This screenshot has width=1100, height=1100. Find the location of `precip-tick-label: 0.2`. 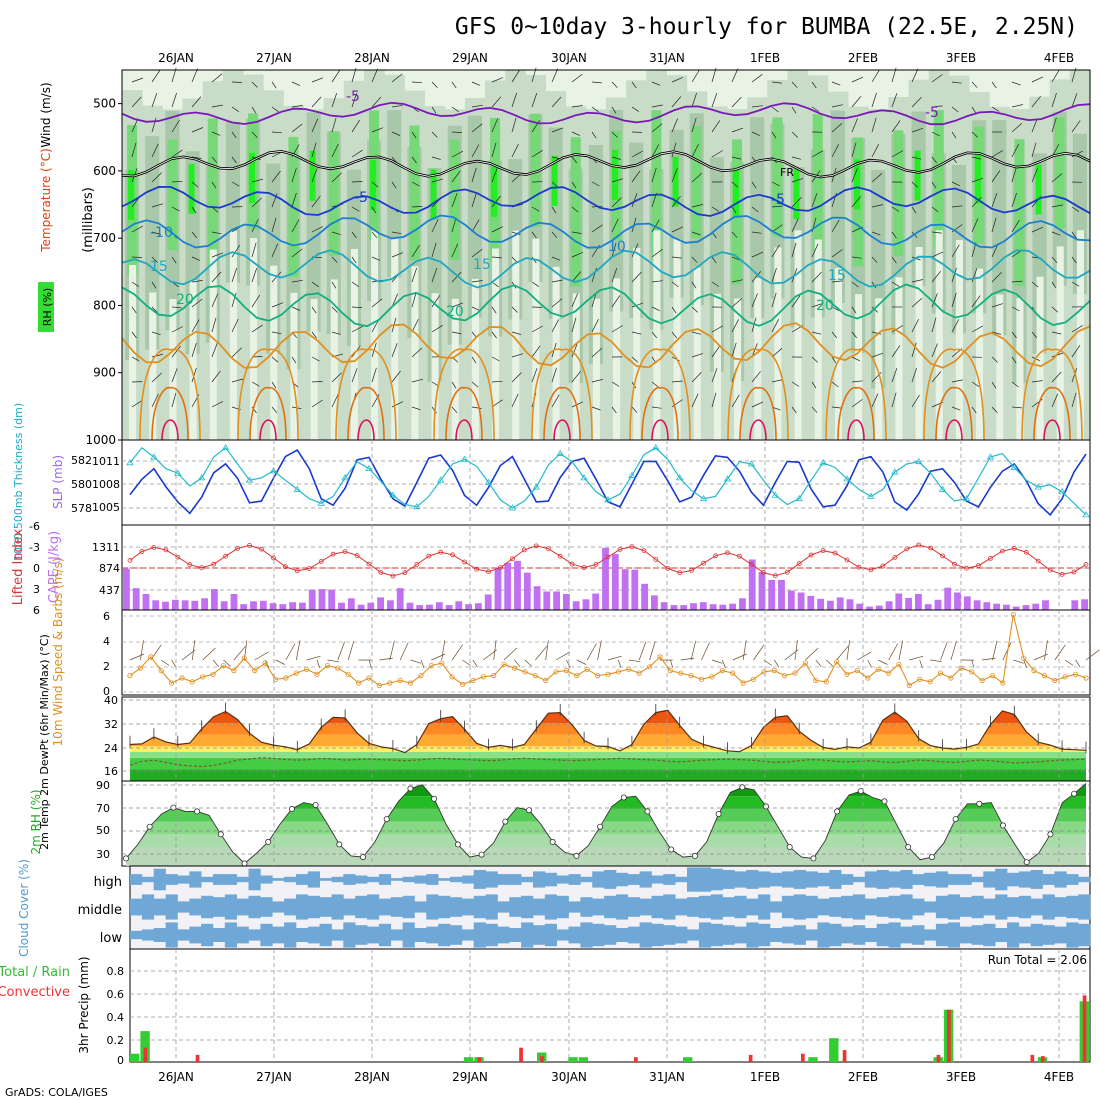

precip-tick-label: 0.2 is located at coordinates (116, 1040).